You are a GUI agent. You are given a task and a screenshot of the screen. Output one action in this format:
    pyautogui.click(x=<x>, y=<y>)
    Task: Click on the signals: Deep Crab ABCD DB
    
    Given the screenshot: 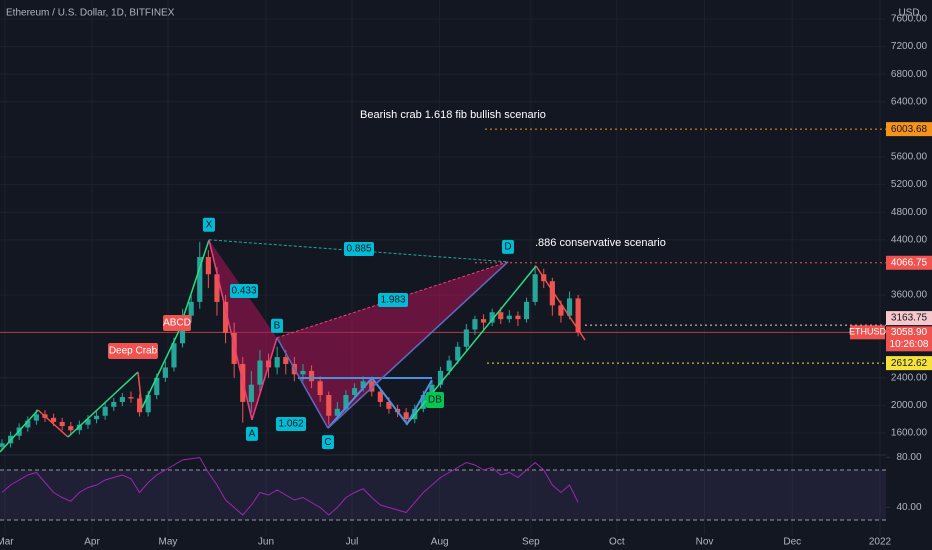 What is the action you would take?
    pyautogui.click(x=276, y=361)
    